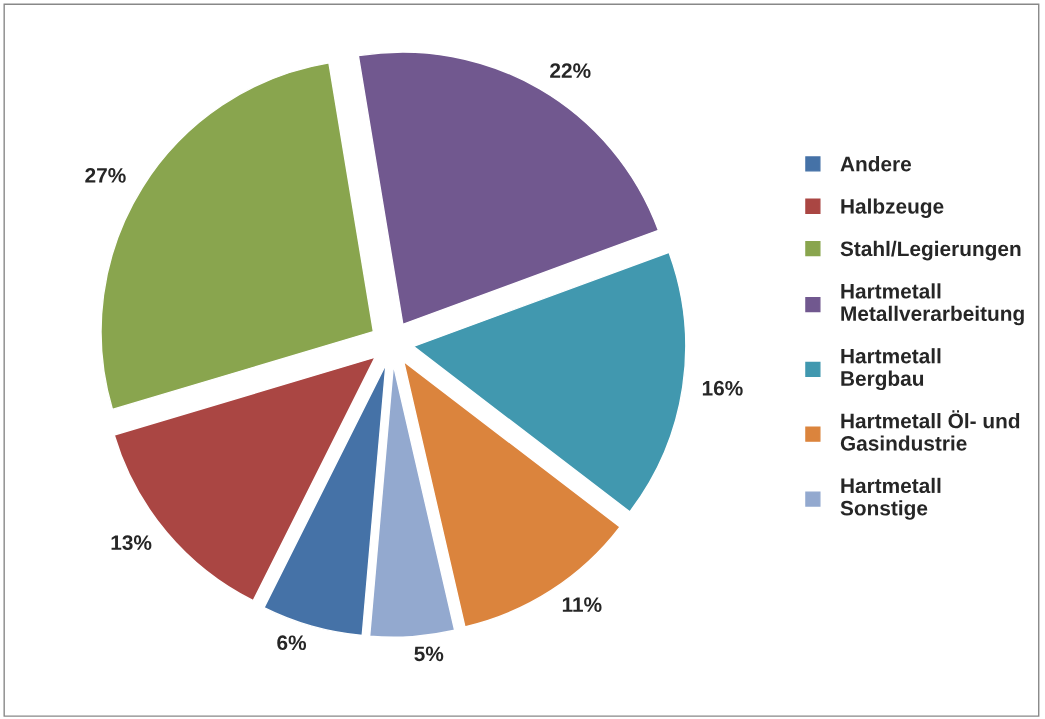 The height and width of the screenshot is (719, 1045). Describe the element at coordinates (930, 250) in the screenshot. I see `legend-label: Stahl/Legierungen` at that location.